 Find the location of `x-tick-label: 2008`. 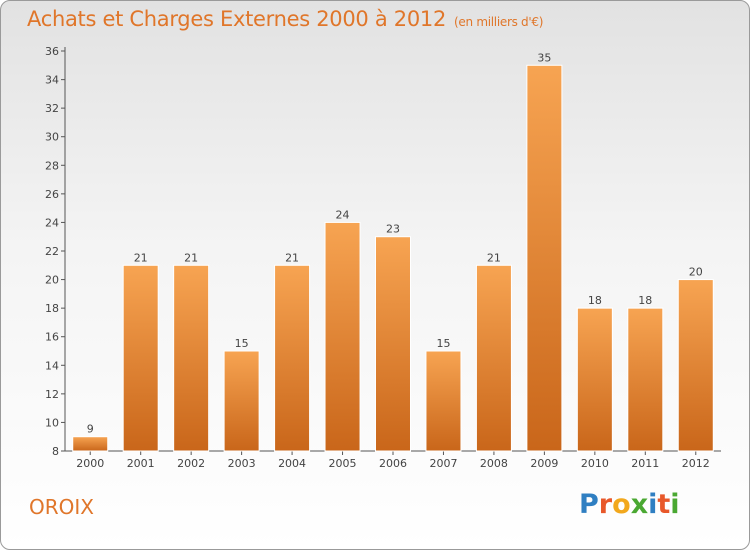

x-tick-label: 2008 is located at coordinates (494, 463).